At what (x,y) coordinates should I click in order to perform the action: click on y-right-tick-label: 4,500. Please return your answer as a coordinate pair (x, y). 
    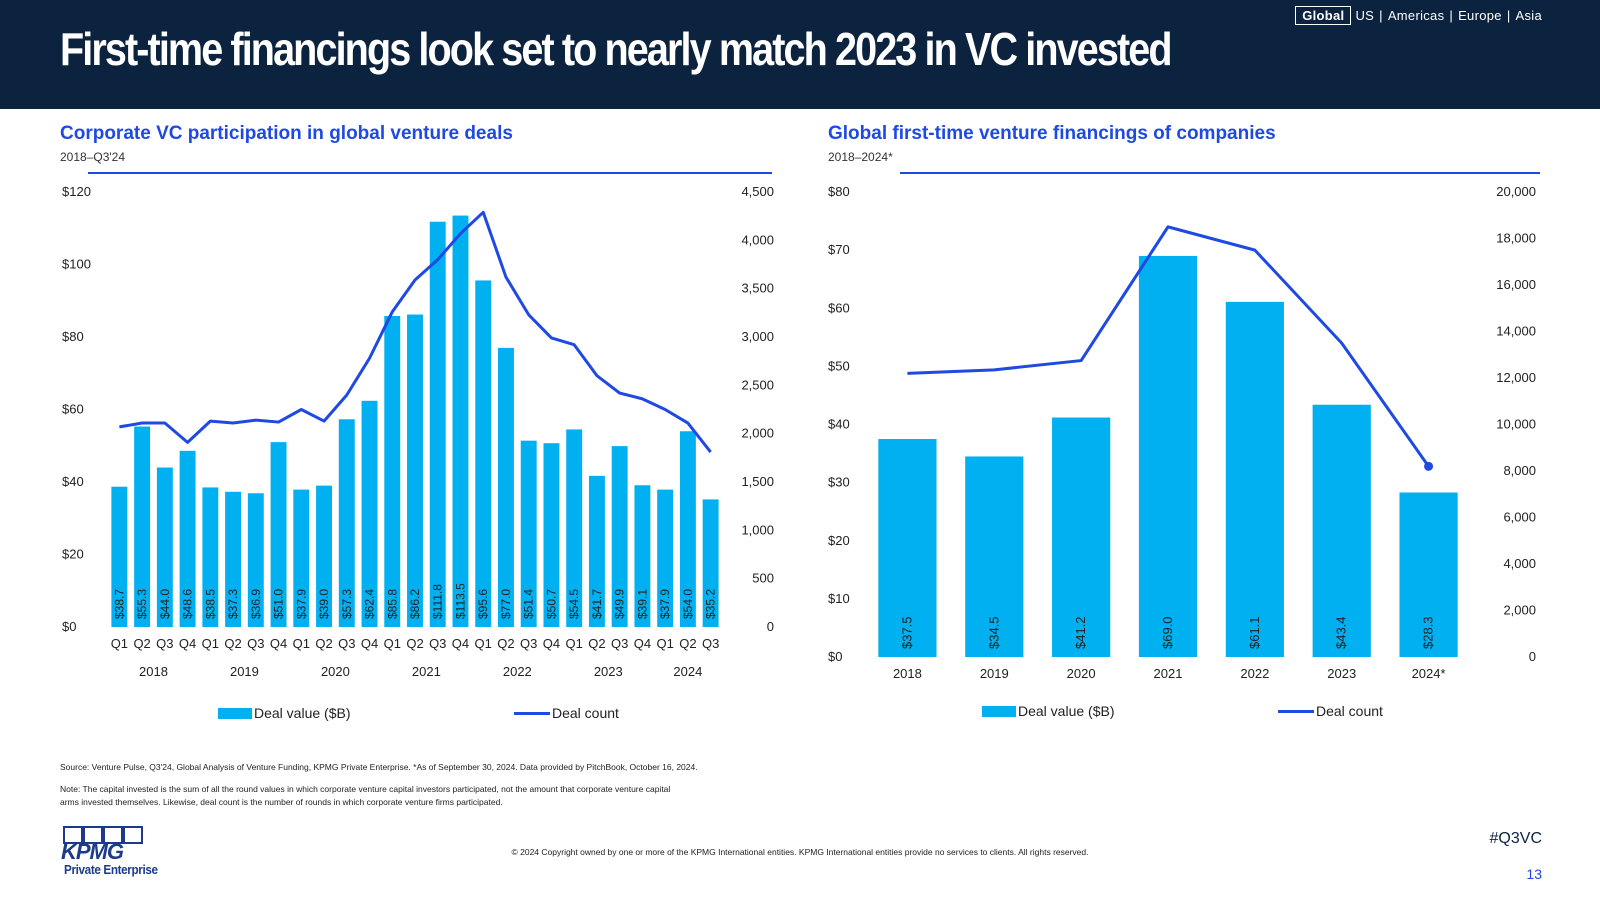
    Looking at the image, I should click on (757, 191).